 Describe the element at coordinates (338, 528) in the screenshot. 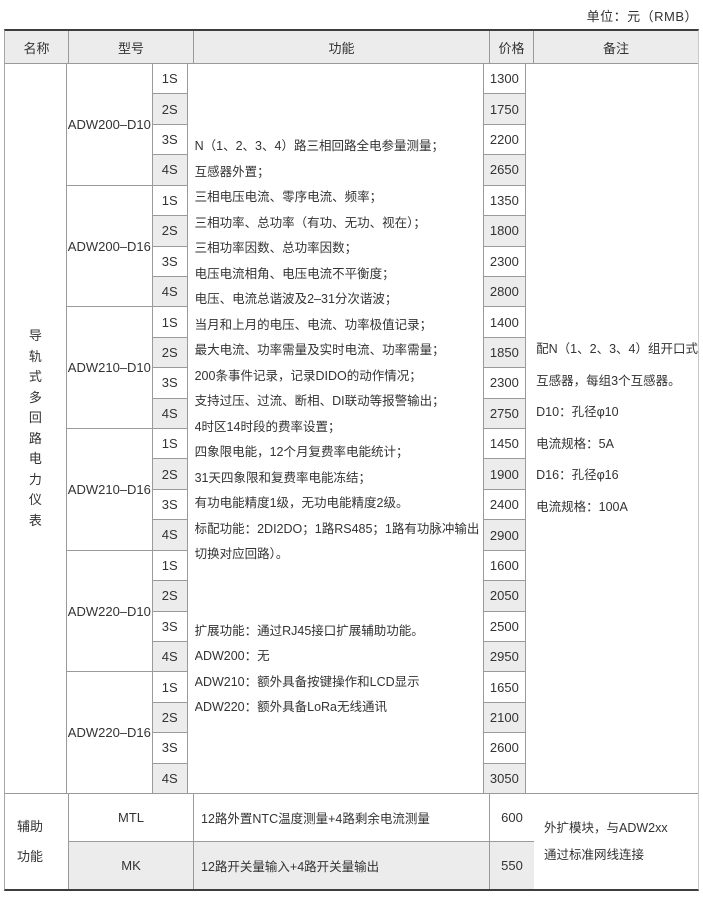

I see `function-line: 标配功能：2DI2DO；1路RS485；1路有功脉冲输出（可` at that location.